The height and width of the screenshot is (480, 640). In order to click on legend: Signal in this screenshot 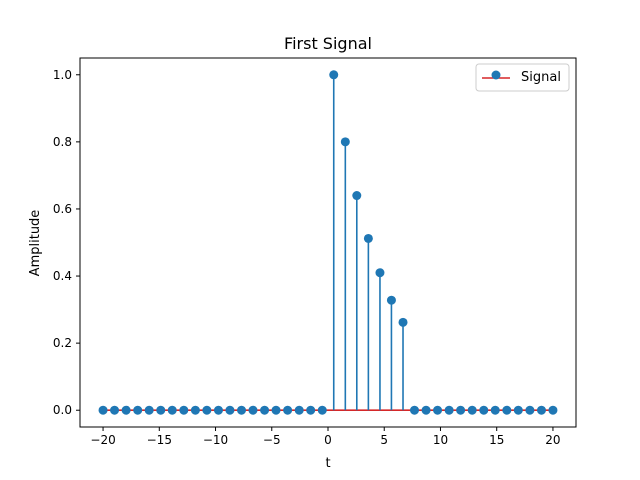, I will do `click(522, 77)`.